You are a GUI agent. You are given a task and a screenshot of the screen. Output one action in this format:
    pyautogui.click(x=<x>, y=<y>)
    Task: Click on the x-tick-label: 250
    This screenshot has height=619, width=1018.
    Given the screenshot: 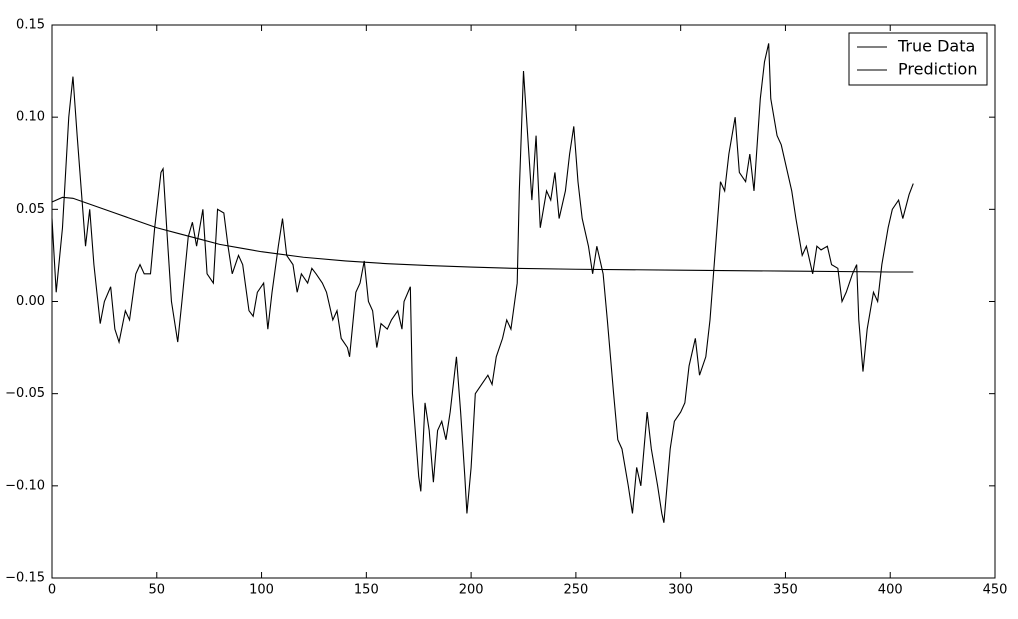 What is the action you would take?
    pyautogui.click(x=575, y=590)
    